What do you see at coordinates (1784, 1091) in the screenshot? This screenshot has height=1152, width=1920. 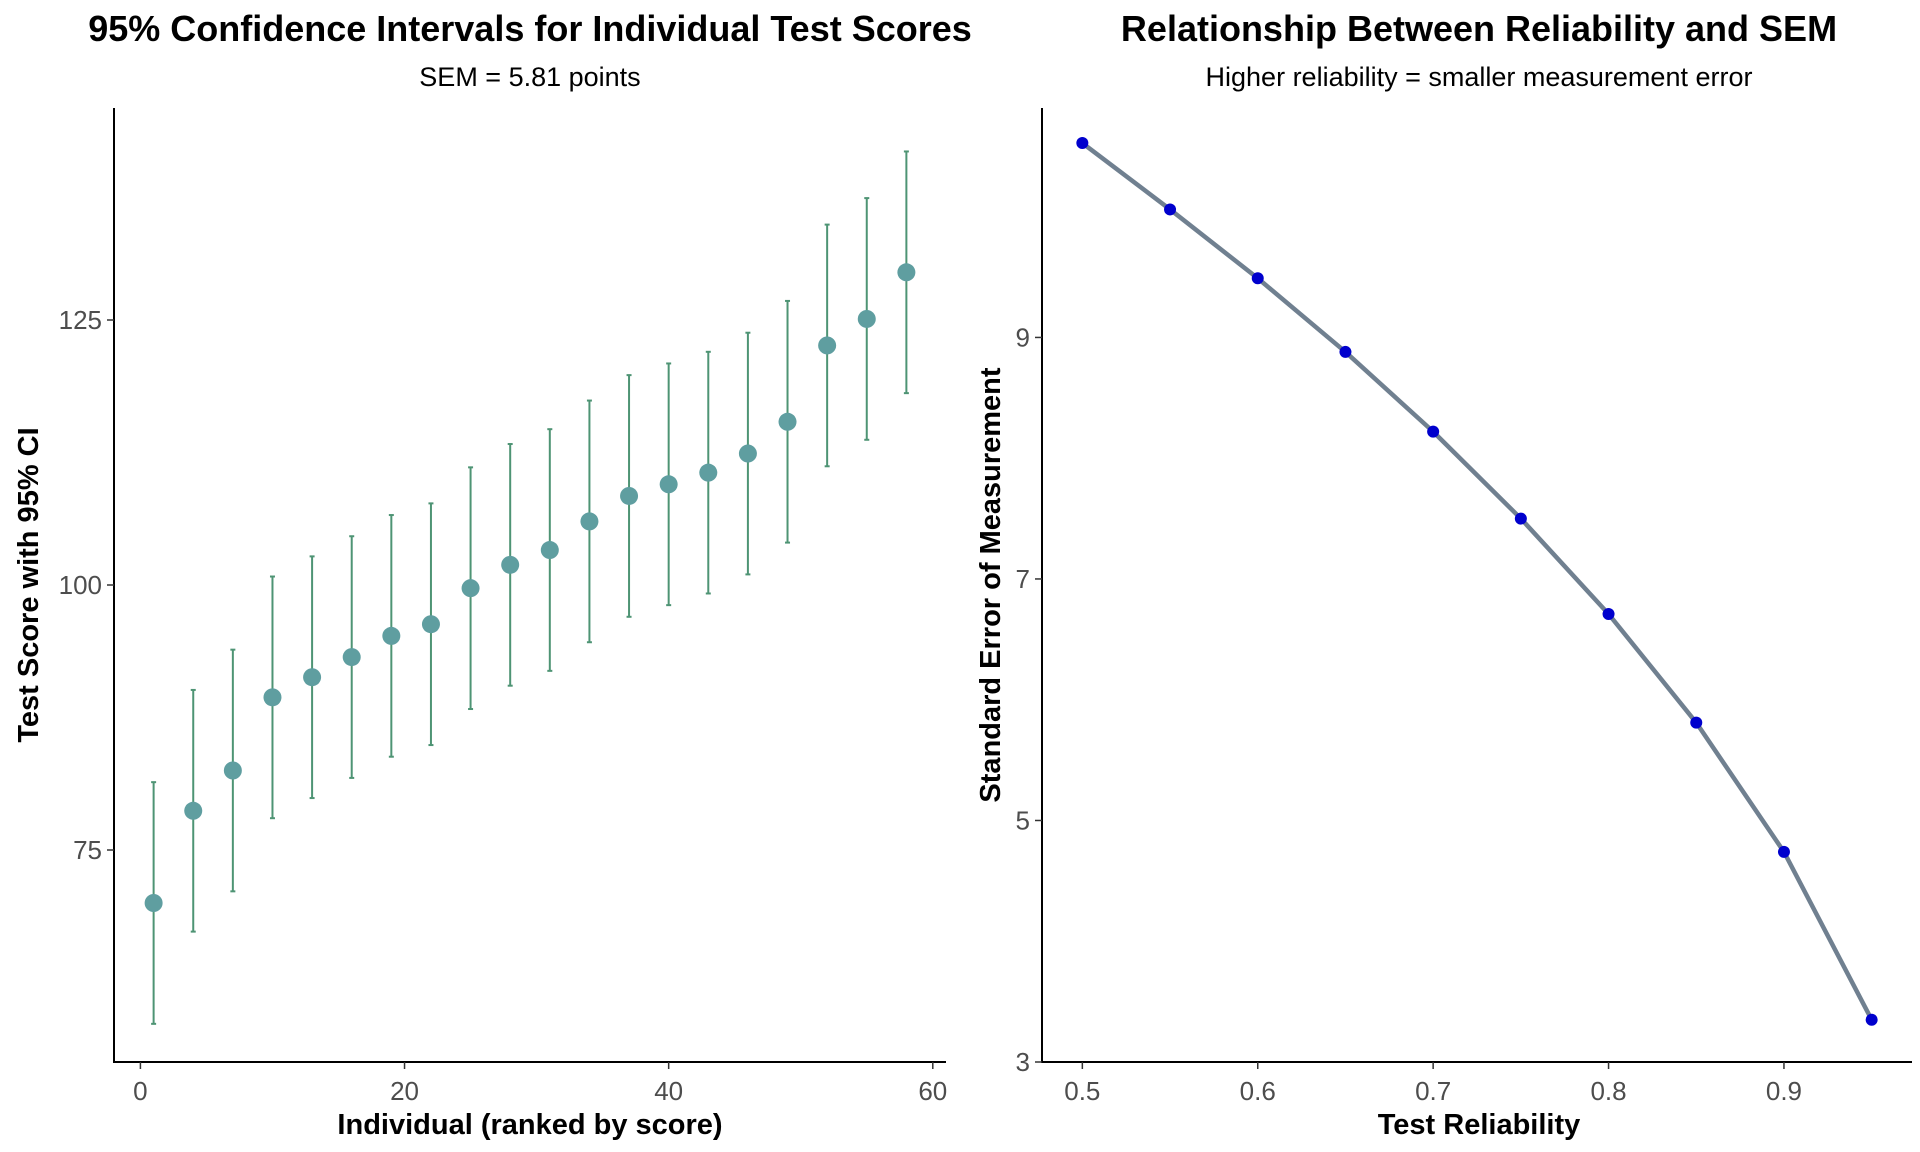 I see `sem-x-tick-label: 0.9` at bounding box center [1784, 1091].